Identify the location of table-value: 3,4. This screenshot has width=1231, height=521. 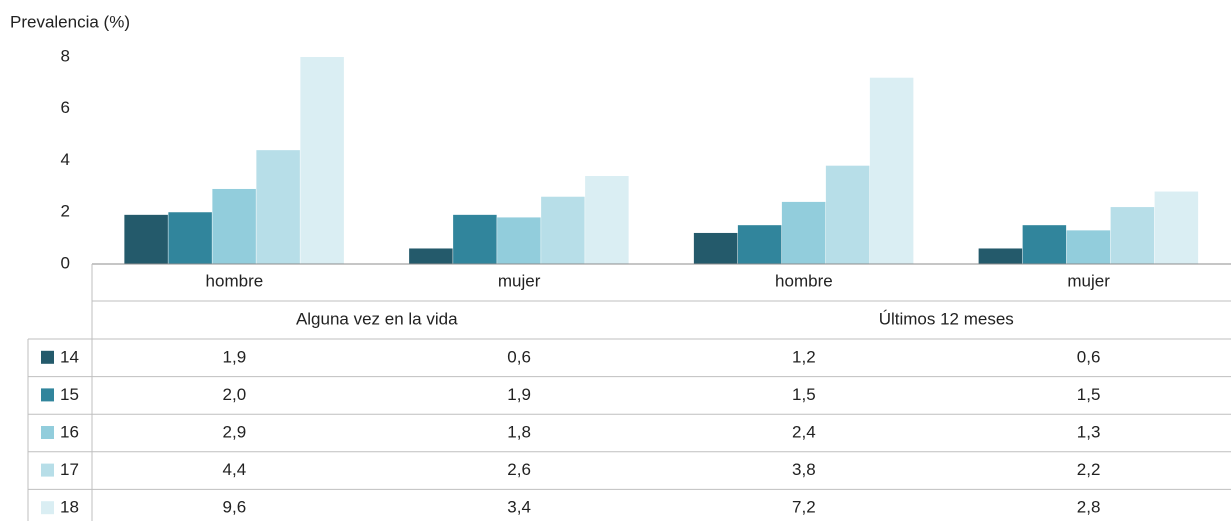
(519, 507).